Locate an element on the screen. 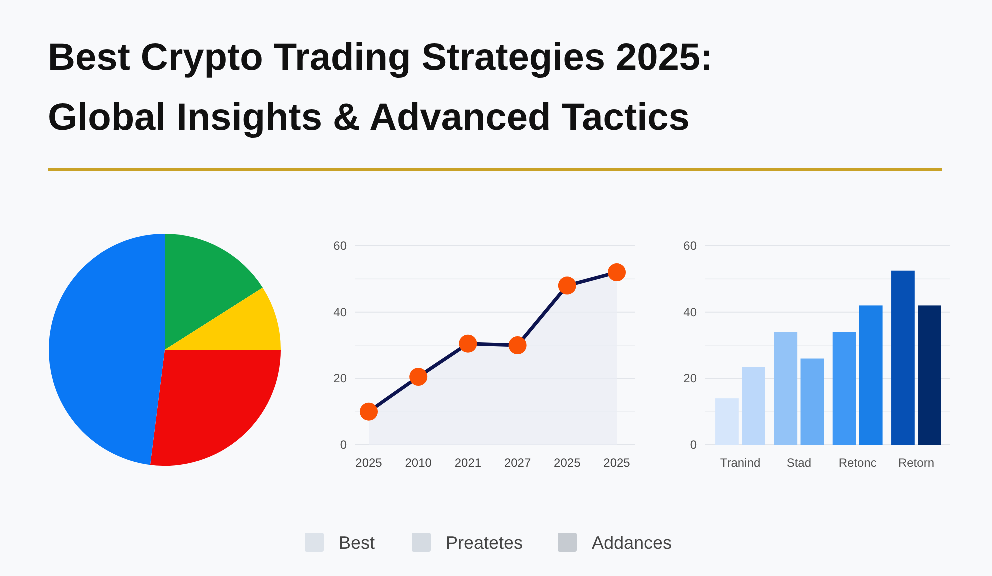  x-tick-label: Retorn is located at coordinates (916, 463).